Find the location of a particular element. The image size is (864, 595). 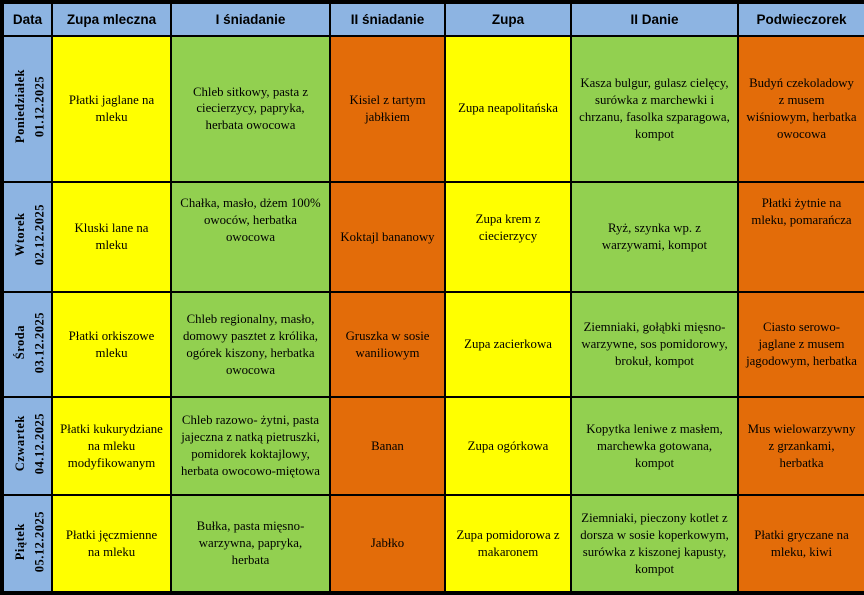

day-label: Środa 03.12.2025 is located at coordinates (30, 342).